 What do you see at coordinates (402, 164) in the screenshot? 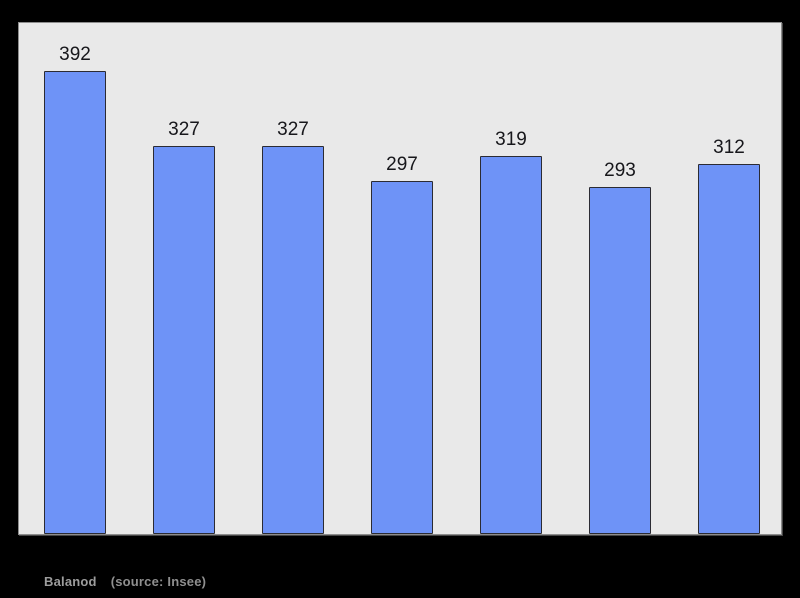
I see `bar-value-label: 297` at bounding box center [402, 164].